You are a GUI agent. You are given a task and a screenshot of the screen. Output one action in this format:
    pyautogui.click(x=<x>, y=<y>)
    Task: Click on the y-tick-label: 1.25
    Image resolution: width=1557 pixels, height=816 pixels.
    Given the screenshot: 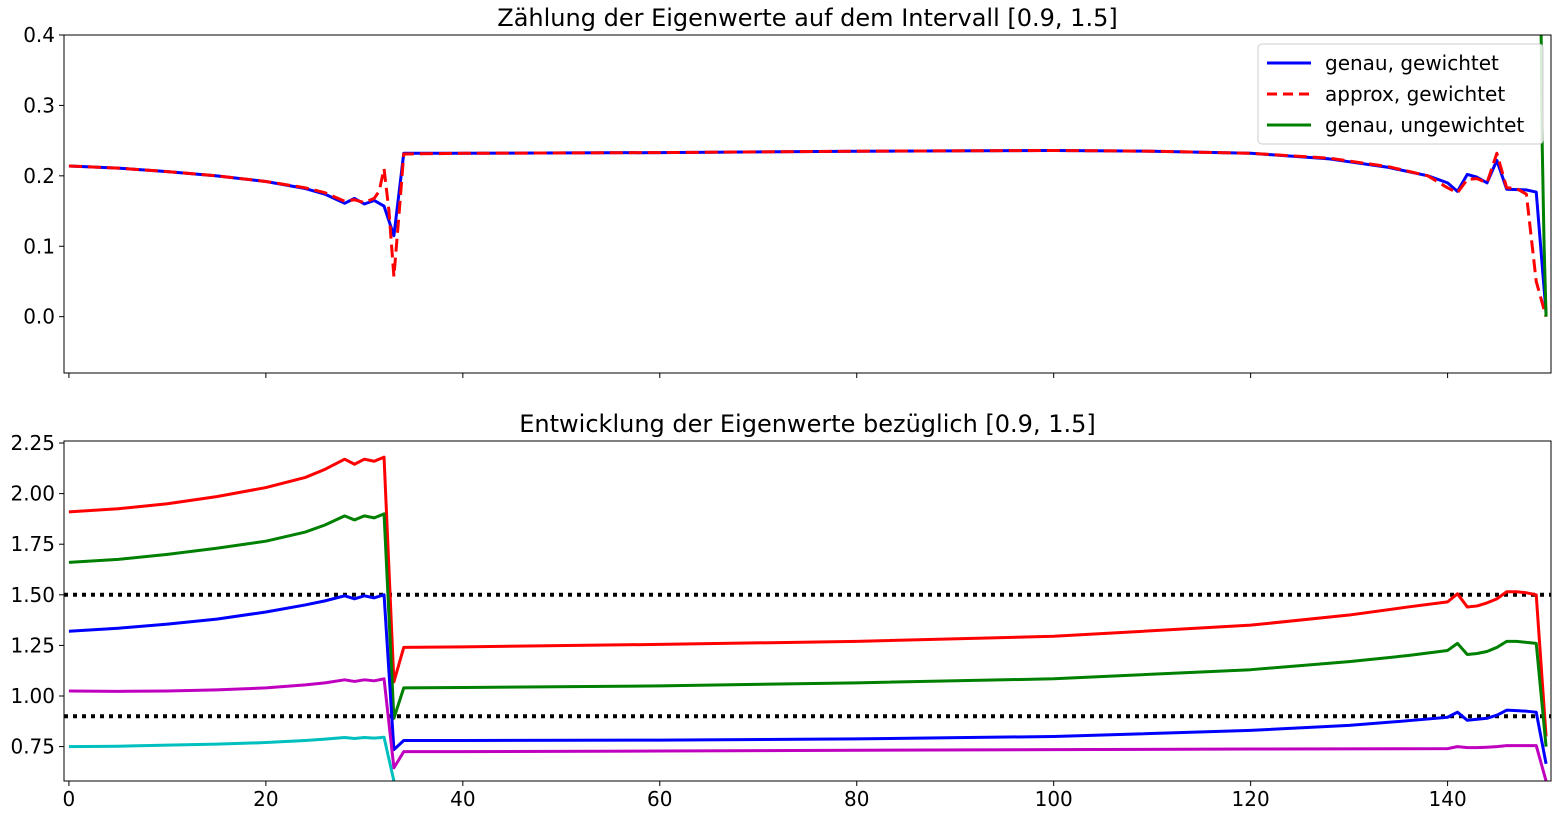 What is the action you would take?
    pyautogui.click(x=32, y=645)
    